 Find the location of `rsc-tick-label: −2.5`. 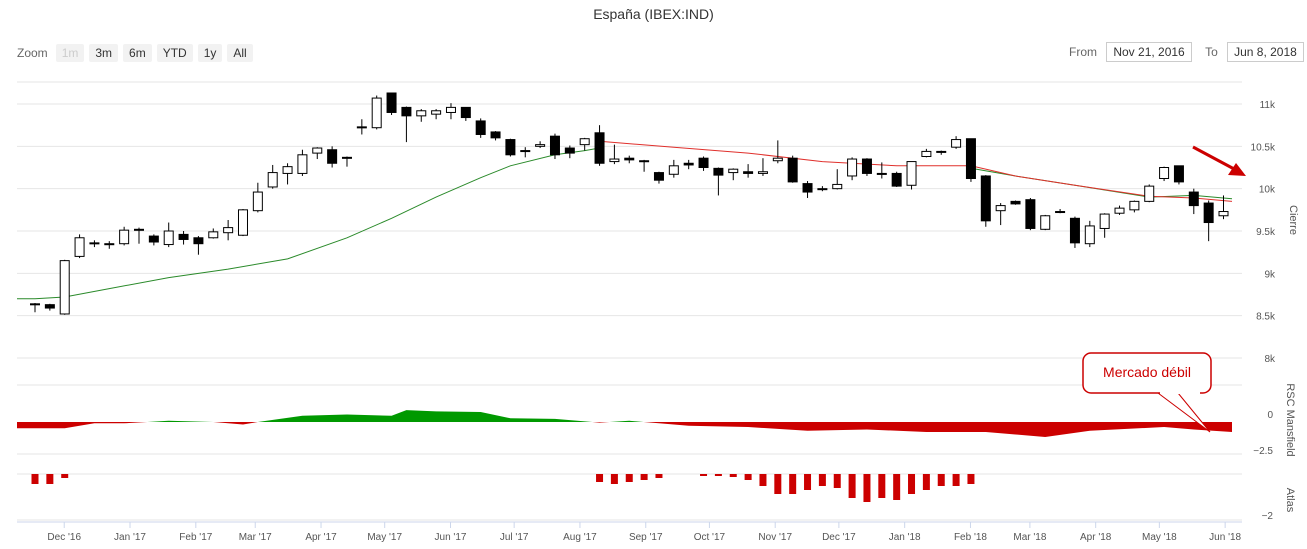

rsc-tick-label: −2.5 is located at coordinates (1263, 451).